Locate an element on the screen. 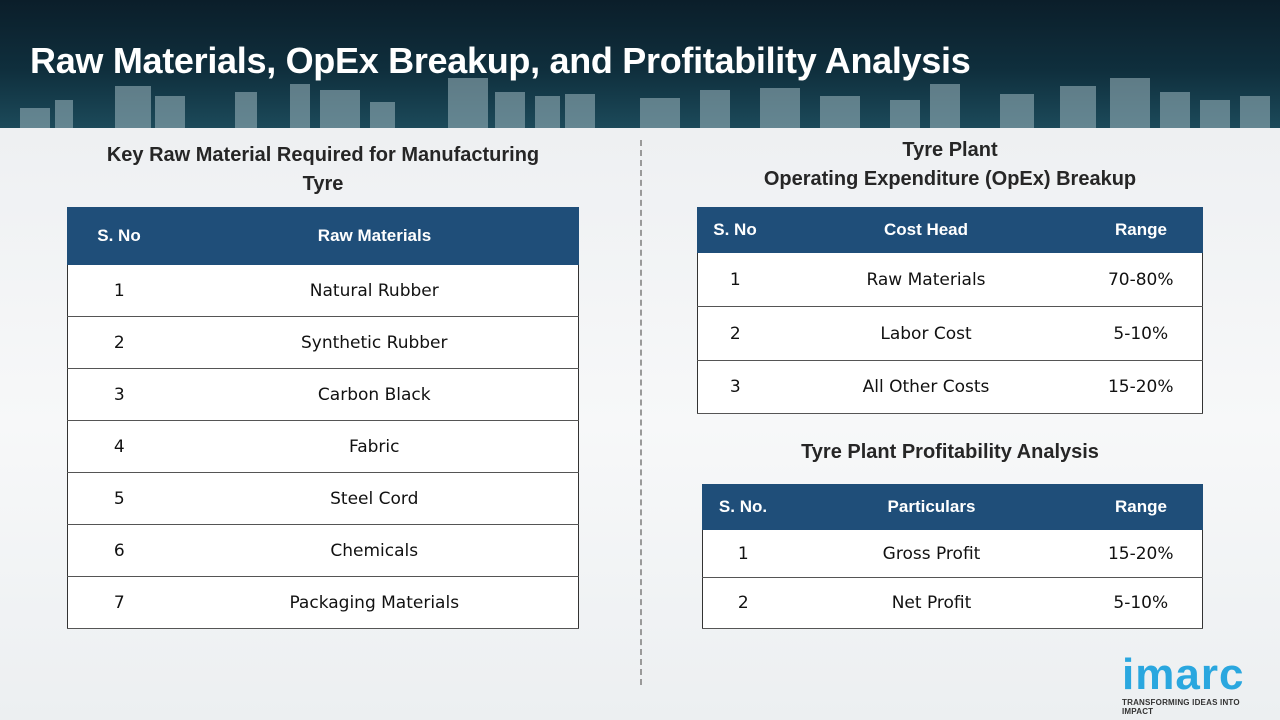 This screenshot has width=1280, height=720. cell-material: Carbon Black is located at coordinates (374, 394).